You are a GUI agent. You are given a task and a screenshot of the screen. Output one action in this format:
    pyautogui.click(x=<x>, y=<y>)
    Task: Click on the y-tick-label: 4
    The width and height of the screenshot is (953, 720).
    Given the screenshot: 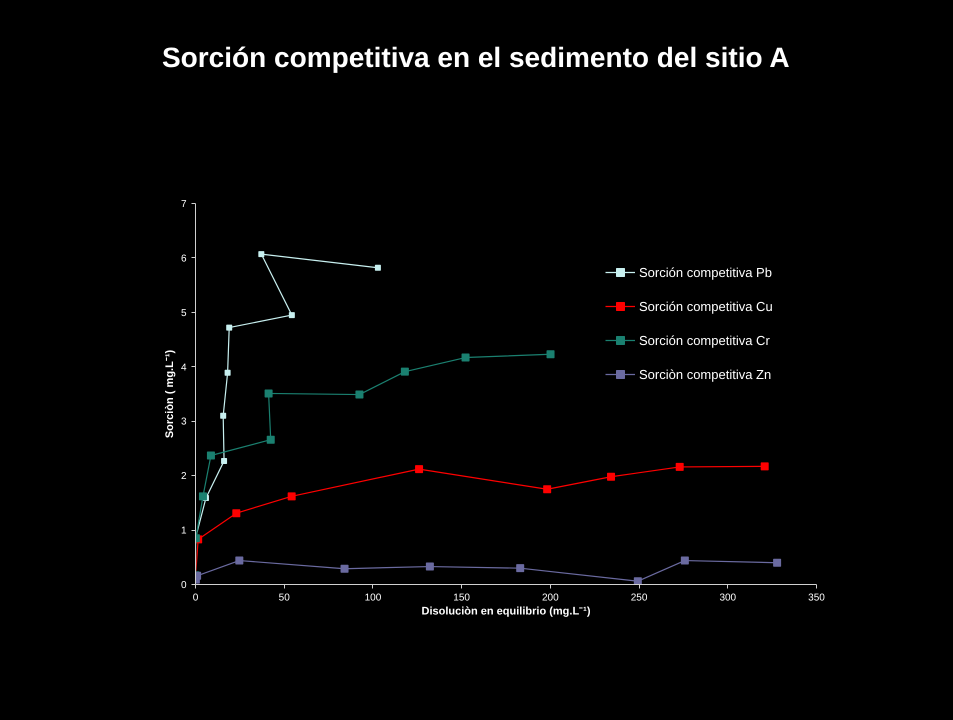 What is the action you would take?
    pyautogui.click(x=183, y=368)
    